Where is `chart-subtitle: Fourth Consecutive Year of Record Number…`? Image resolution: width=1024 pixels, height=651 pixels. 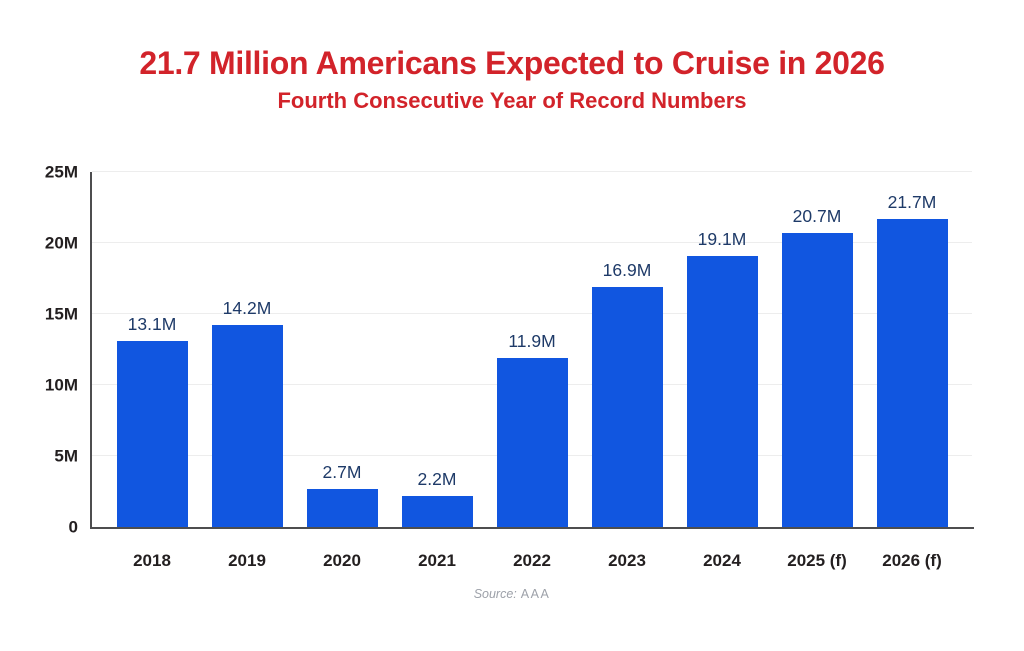
chart-subtitle: Fourth Consecutive Year of Record Number… is located at coordinates (512, 100).